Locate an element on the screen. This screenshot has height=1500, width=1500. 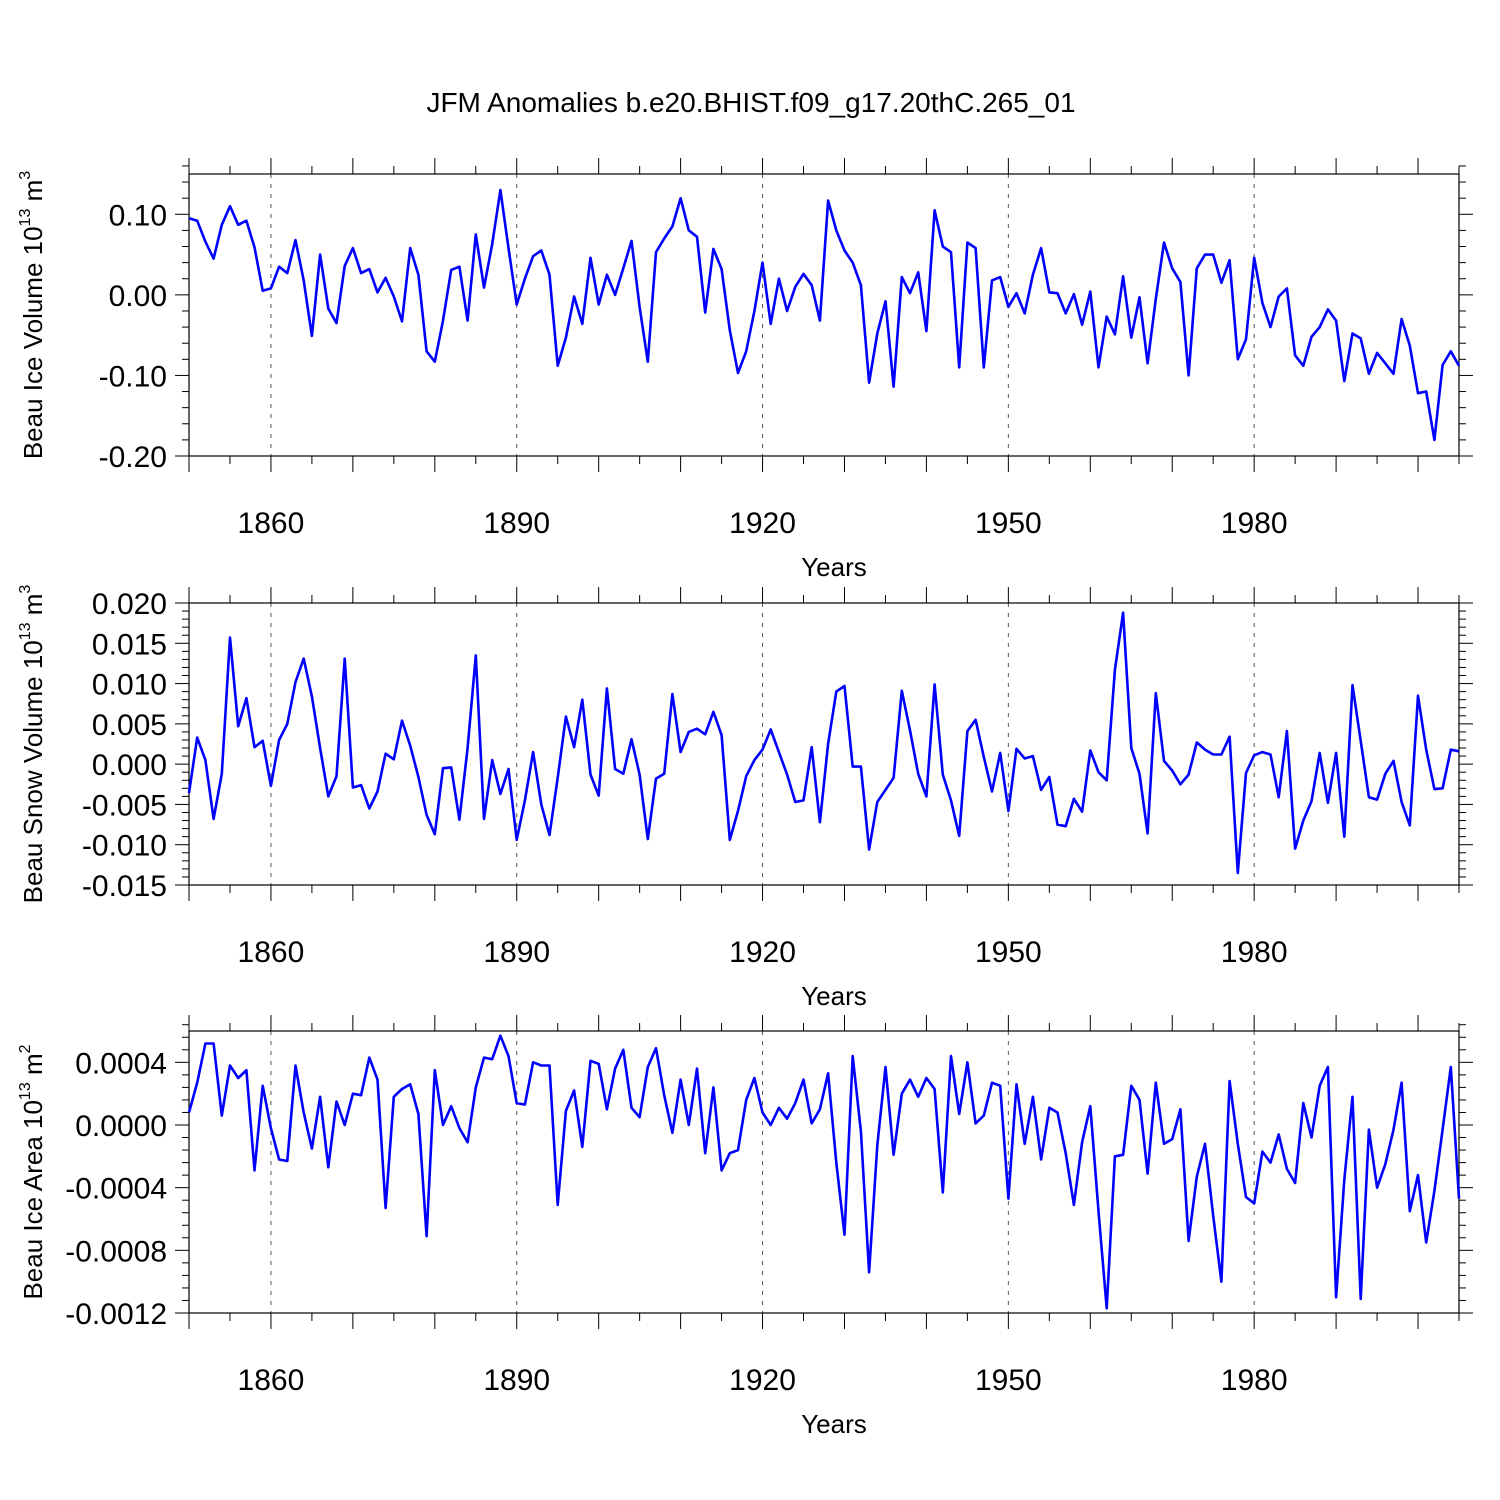
x-tick-label: 1980 is located at coordinates (1254, 523).